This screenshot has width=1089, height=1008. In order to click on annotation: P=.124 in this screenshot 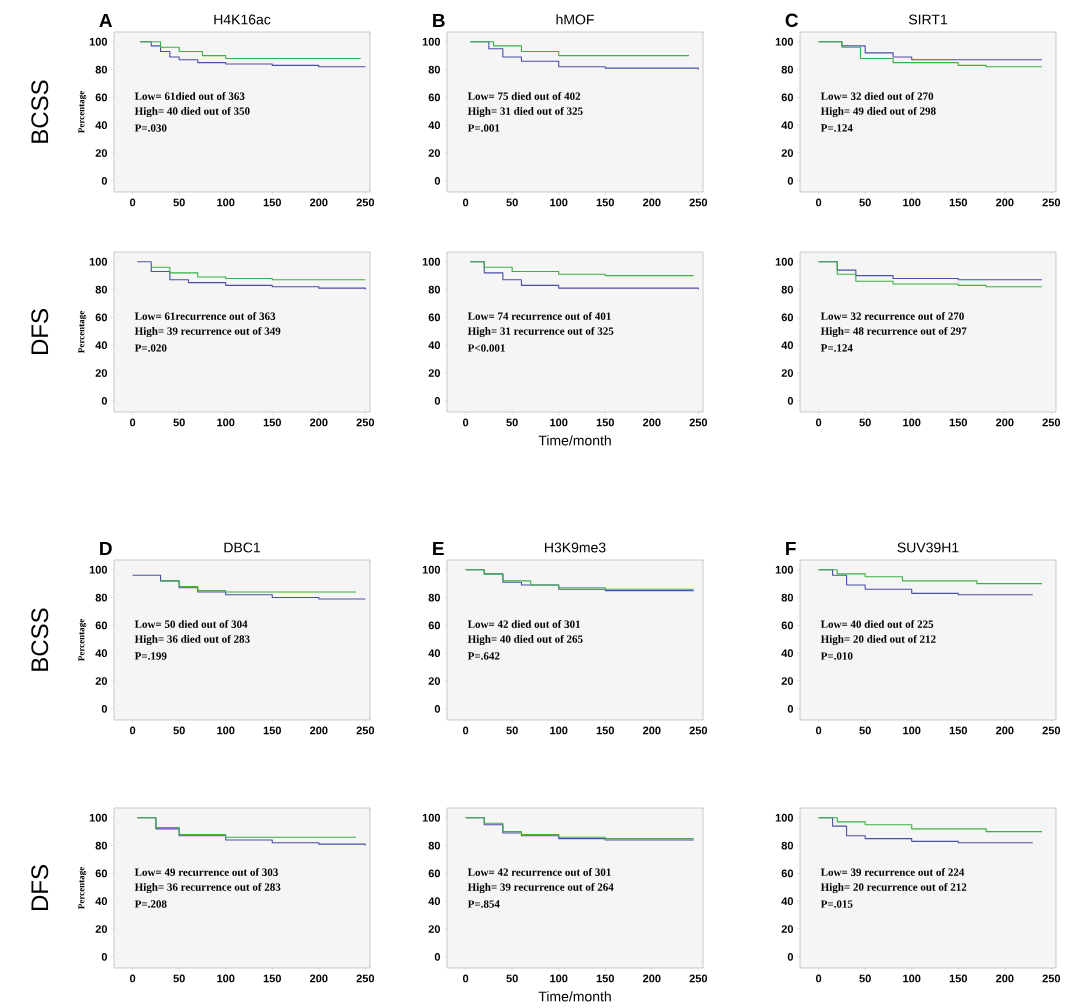, I will do `click(836, 348)`.